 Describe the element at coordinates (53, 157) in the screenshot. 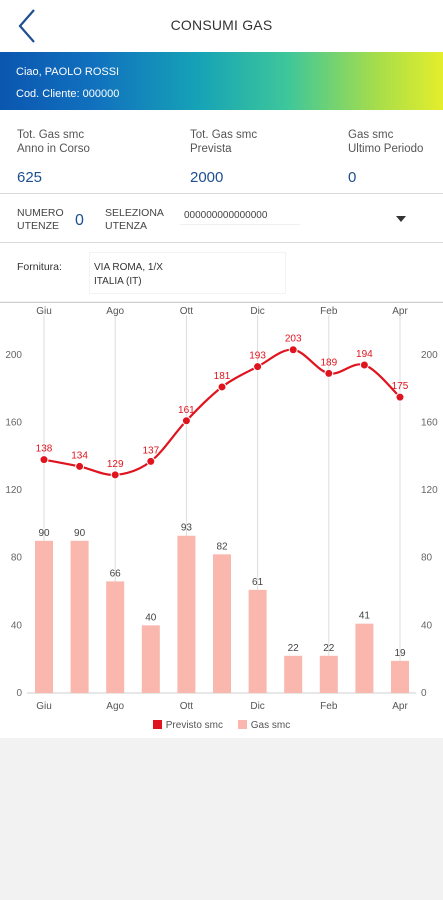

I see `stat-current-year: Tot. Gas smc Anno in Corso 625` at that location.